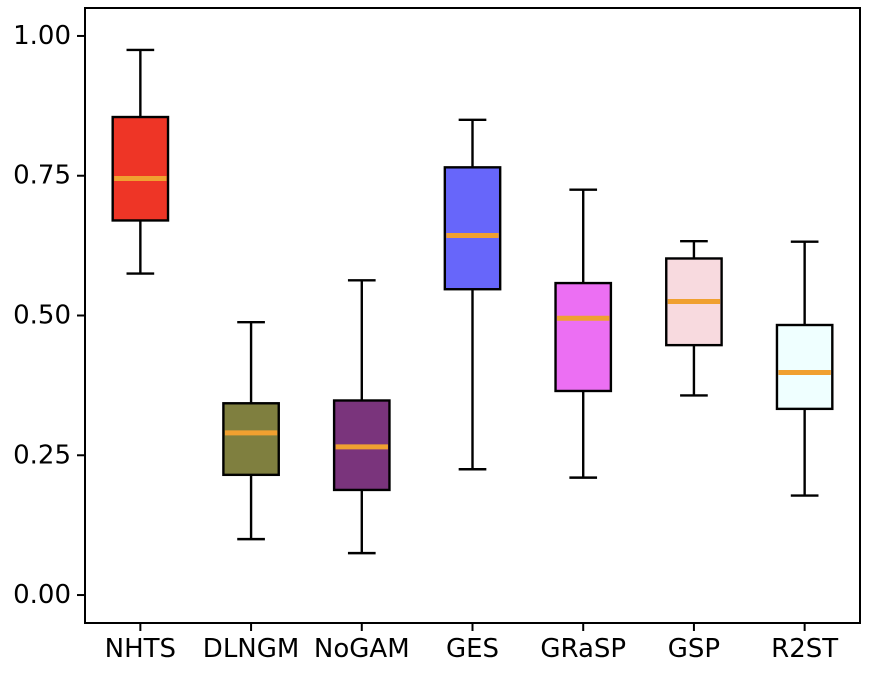 The width and height of the screenshot is (870, 674). I want to click on y-tick-label: 0.25, so click(42, 455).